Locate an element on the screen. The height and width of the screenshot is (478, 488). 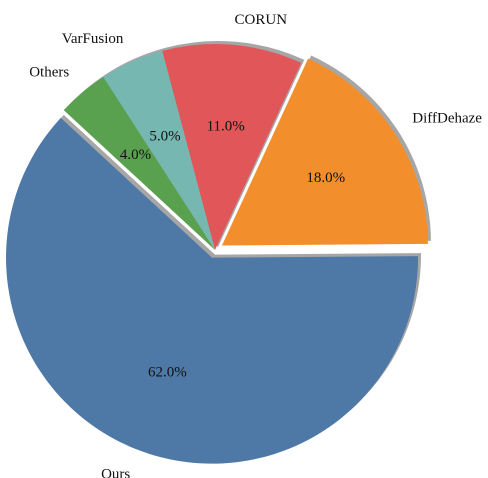
pct-label-varfusion: 5.0% is located at coordinates (164, 136).